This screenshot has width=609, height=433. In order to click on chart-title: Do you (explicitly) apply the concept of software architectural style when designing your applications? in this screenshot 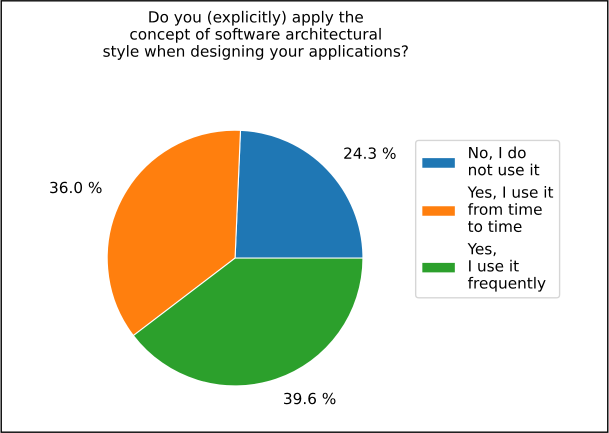, I will do `click(255, 35)`.